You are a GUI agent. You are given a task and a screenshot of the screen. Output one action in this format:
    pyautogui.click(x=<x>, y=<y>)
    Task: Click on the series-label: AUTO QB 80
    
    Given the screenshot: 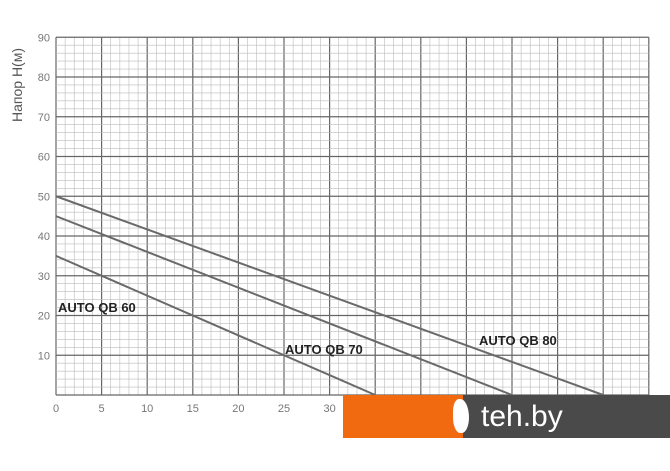 What is the action you would take?
    pyautogui.click(x=518, y=340)
    